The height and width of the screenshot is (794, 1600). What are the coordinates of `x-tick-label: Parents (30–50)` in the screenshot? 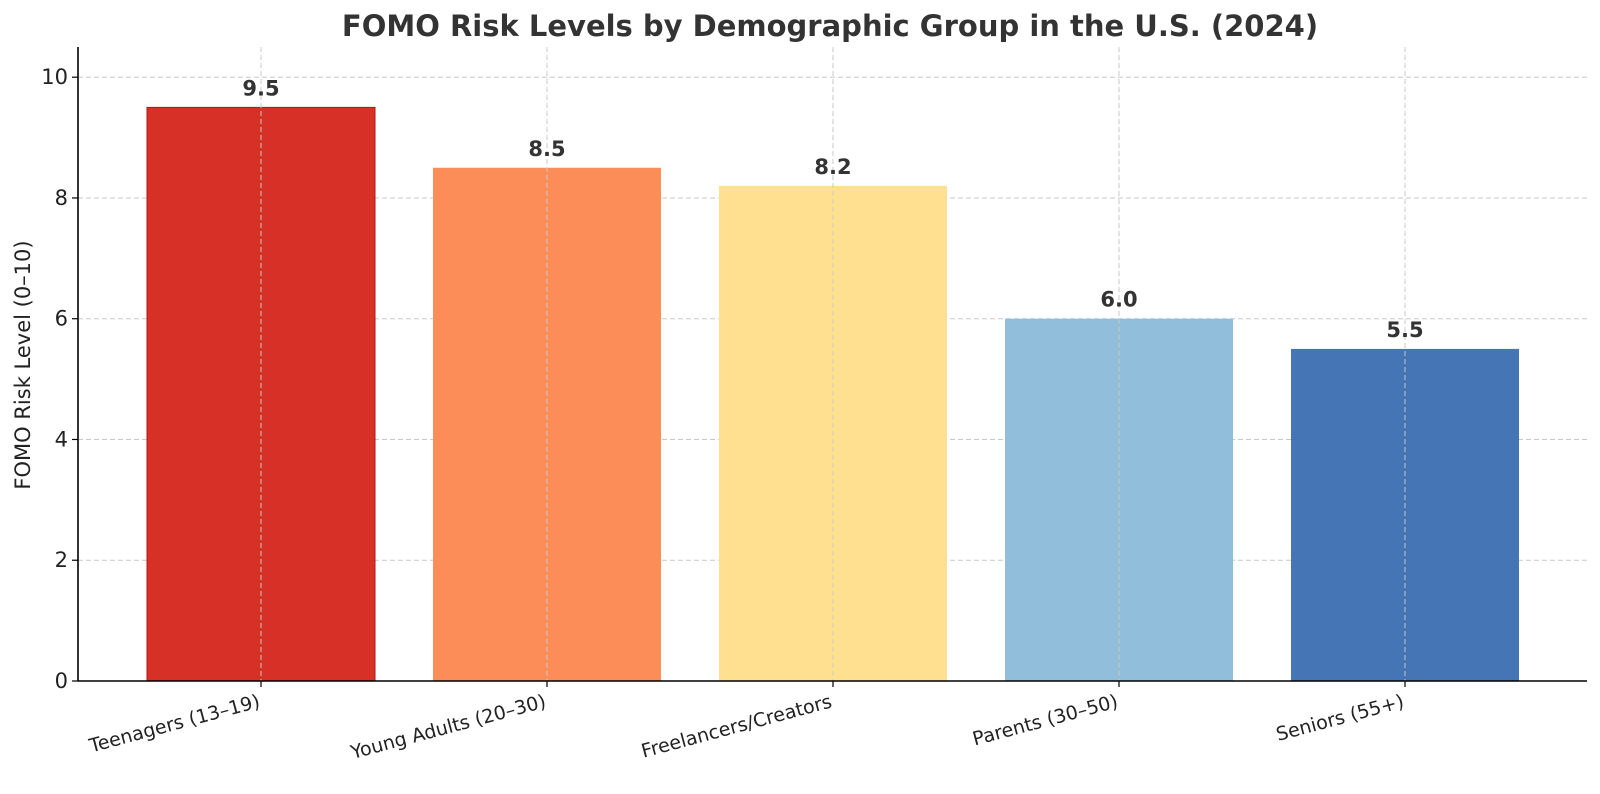 It's located at (1045, 721).